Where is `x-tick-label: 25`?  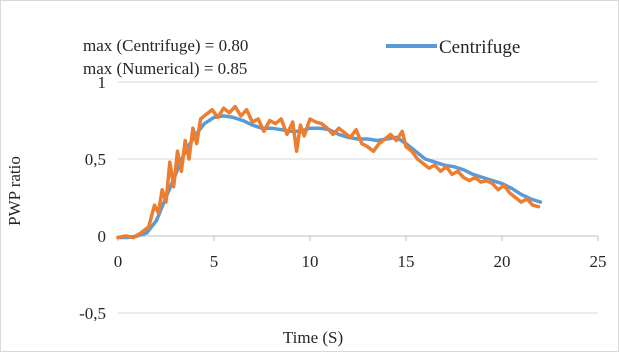 x-tick-label: 25 is located at coordinates (598, 261).